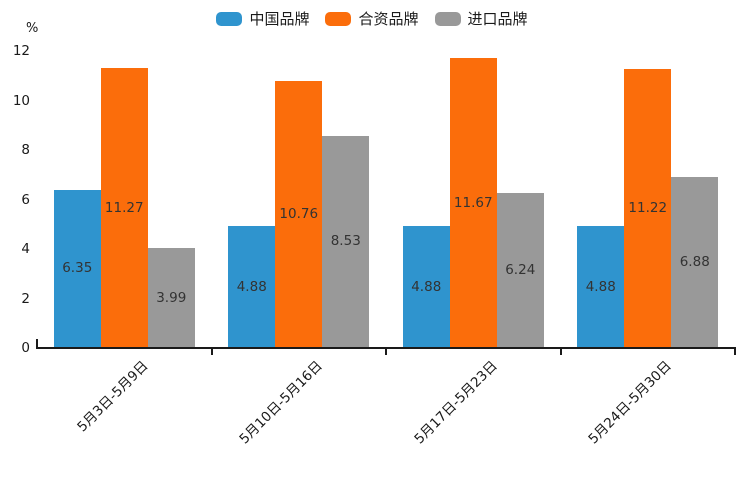 The height and width of the screenshot is (496, 744). I want to click on bar-进口品牌-0, so click(171, 297).